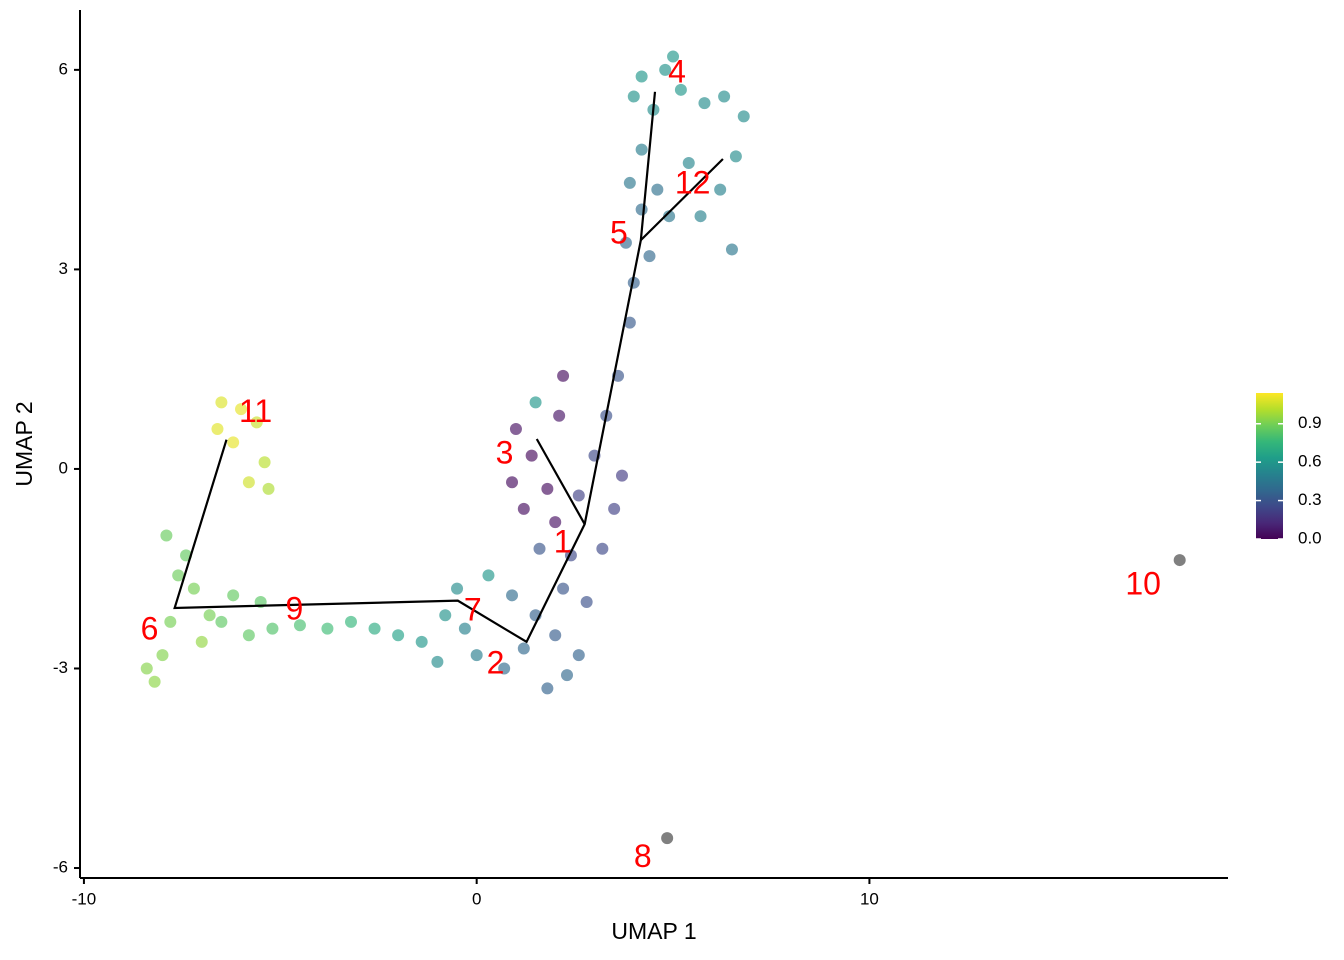  What do you see at coordinates (60, 867) in the screenshot?
I see `y-tick-label: -6` at bounding box center [60, 867].